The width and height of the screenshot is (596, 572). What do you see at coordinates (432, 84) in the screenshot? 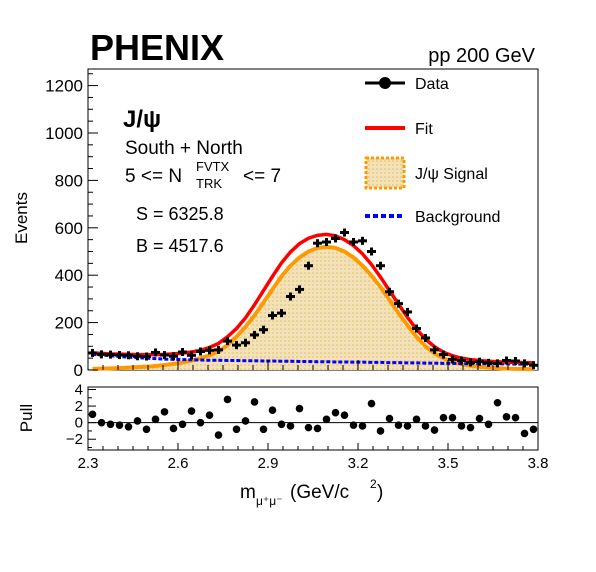
I see `legend-data-label: Data` at bounding box center [432, 84].